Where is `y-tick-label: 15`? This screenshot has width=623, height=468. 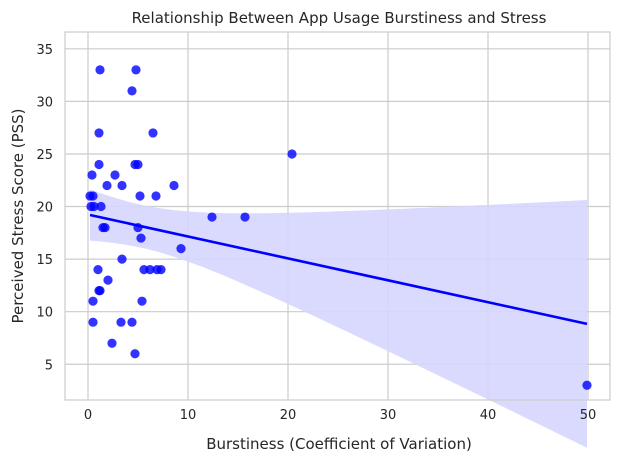 y-tick-label: 15 is located at coordinates (44, 260).